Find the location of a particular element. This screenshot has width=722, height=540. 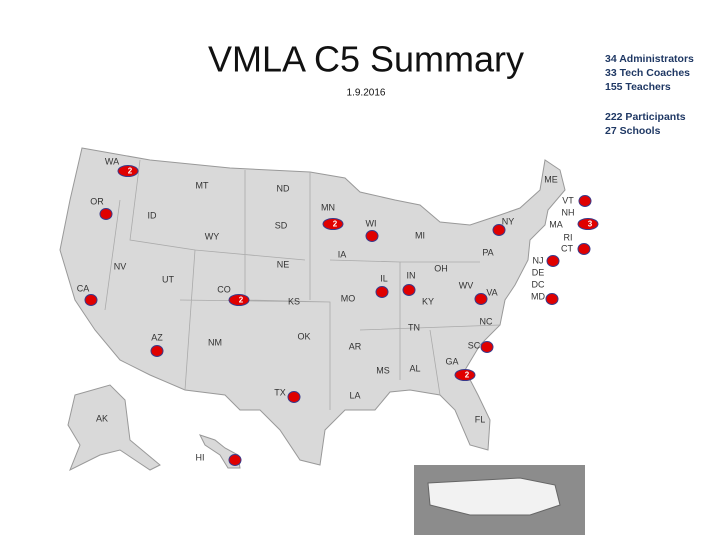

puerto-rico-inset is located at coordinates (499, 500).